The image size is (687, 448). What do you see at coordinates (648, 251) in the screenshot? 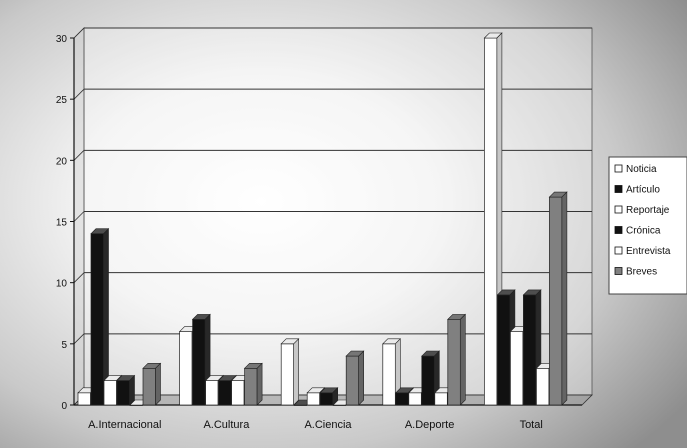
I see `legend-label: Entrevista` at bounding box center [648, 251].